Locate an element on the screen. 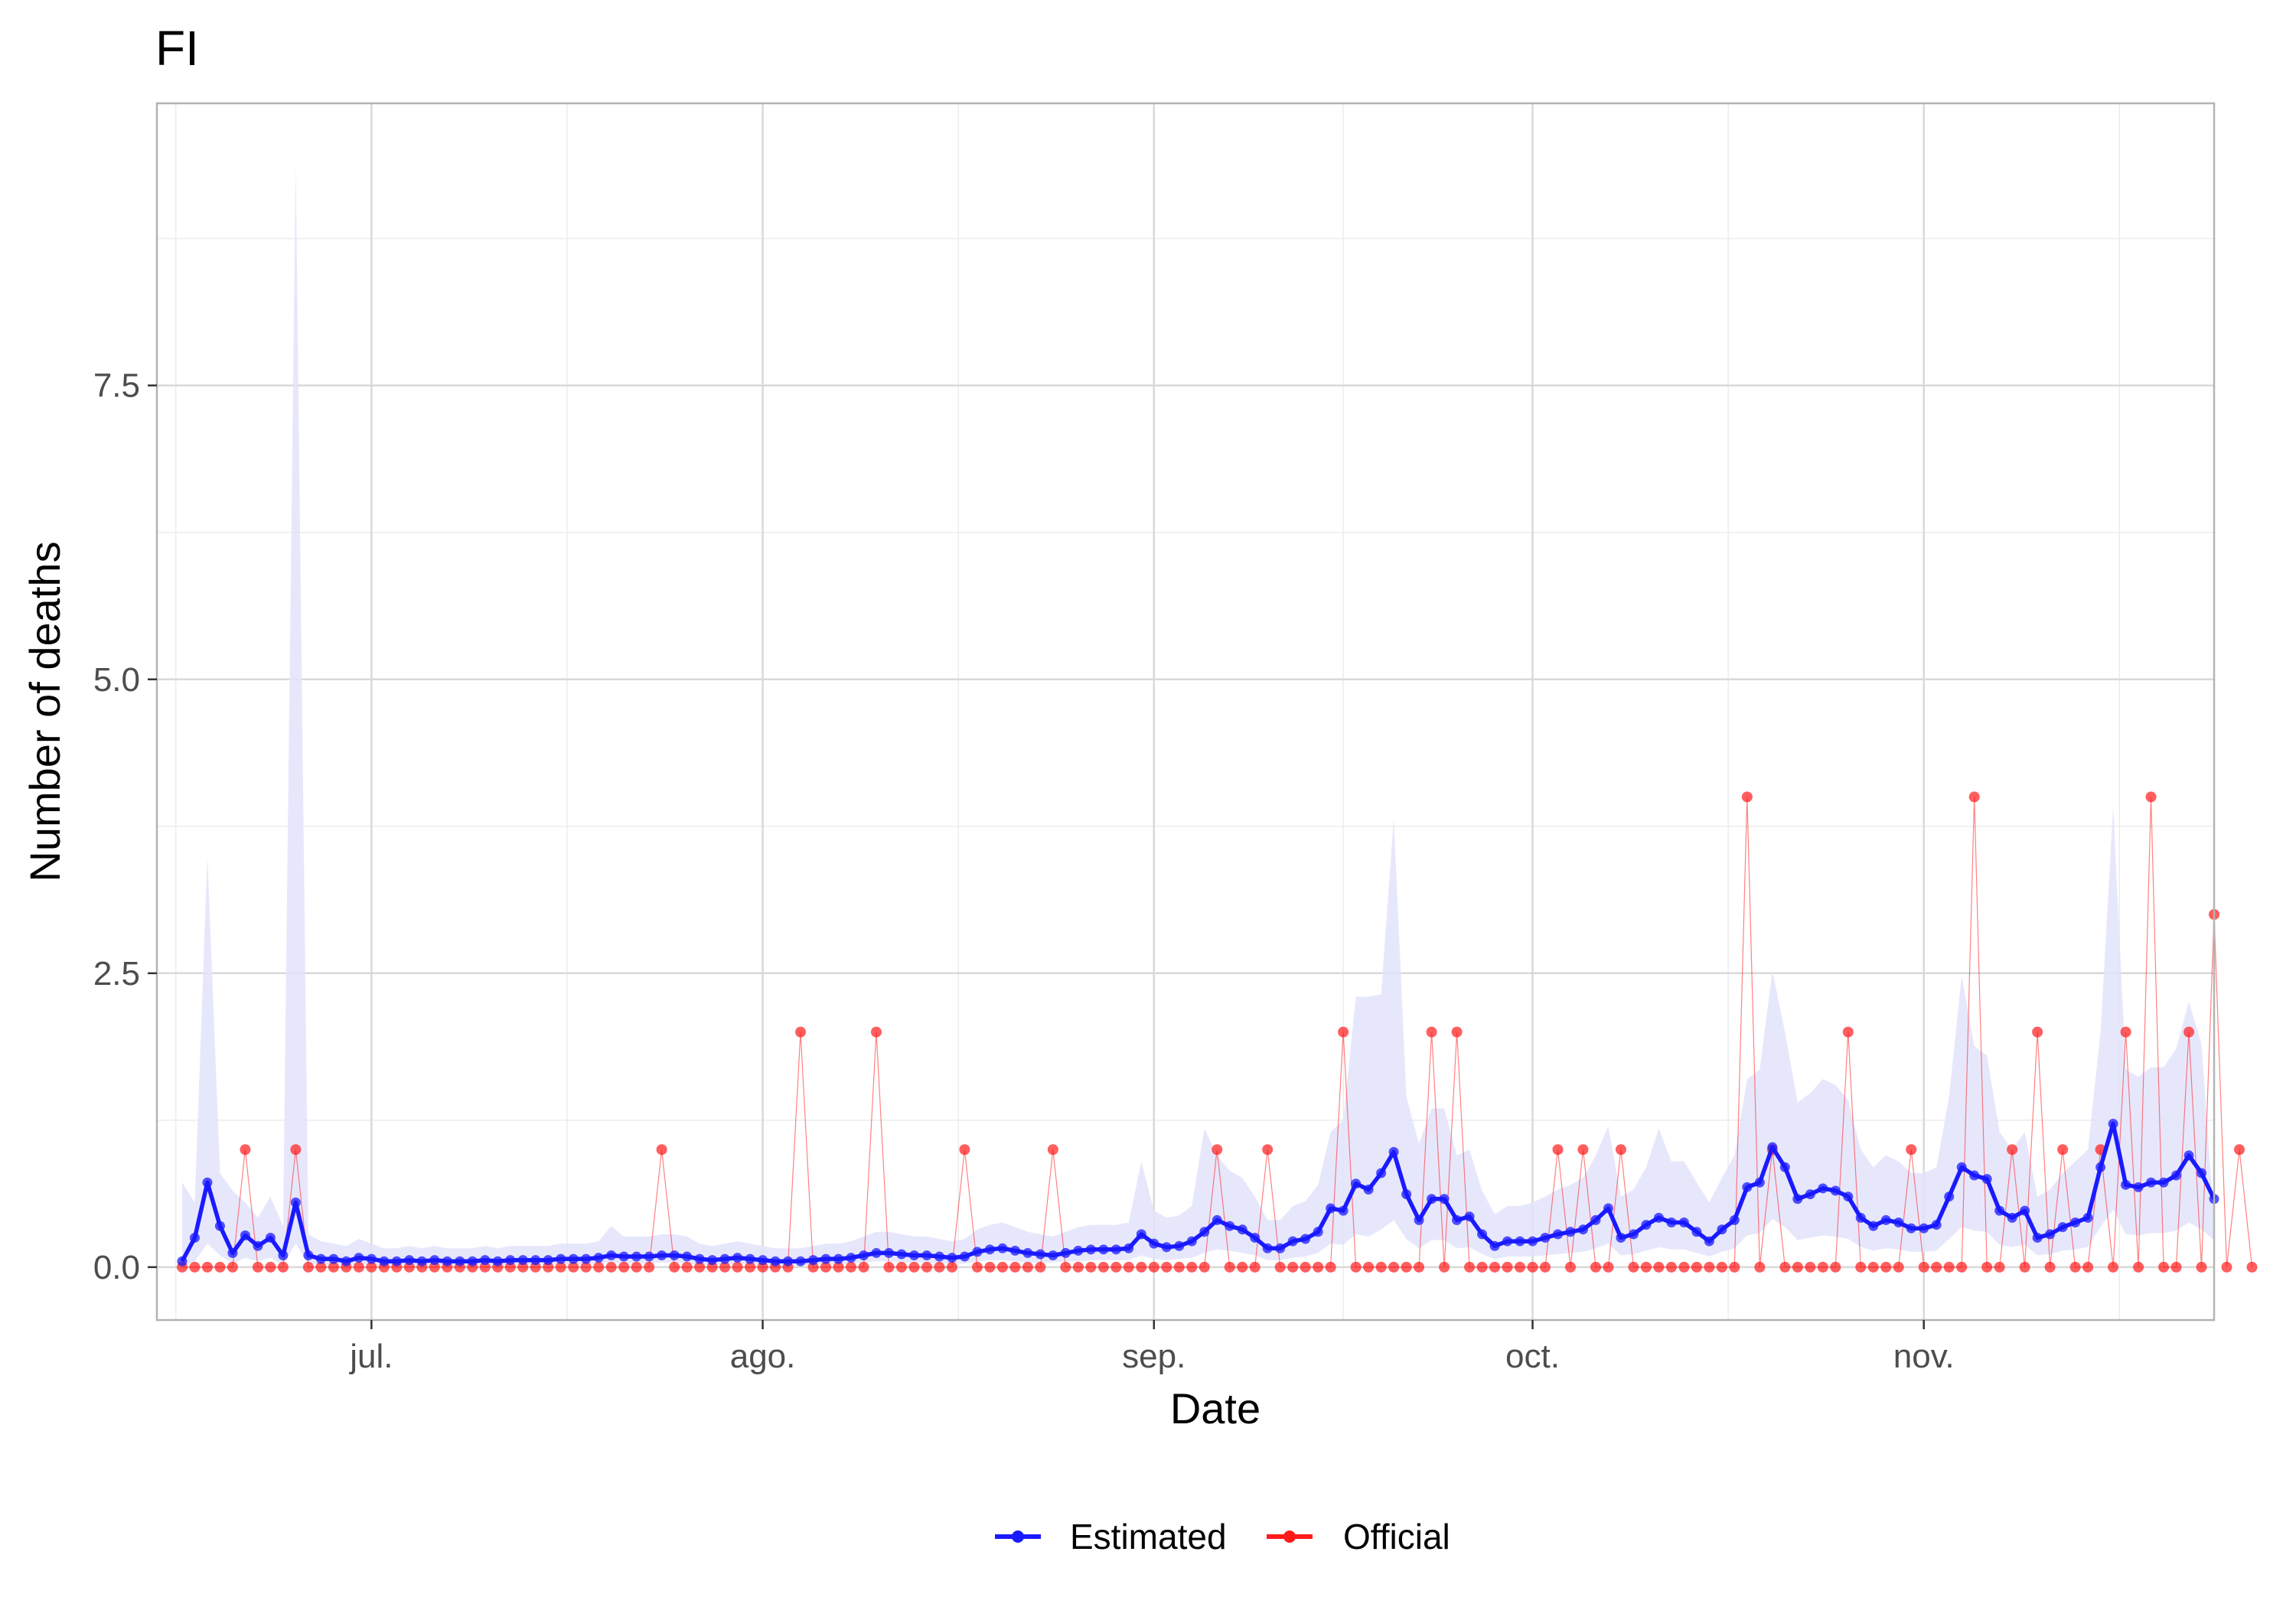 This screenshot has height=1607, width=2296. x-tick-label: nov. is located at coordinates (1924, 1356).